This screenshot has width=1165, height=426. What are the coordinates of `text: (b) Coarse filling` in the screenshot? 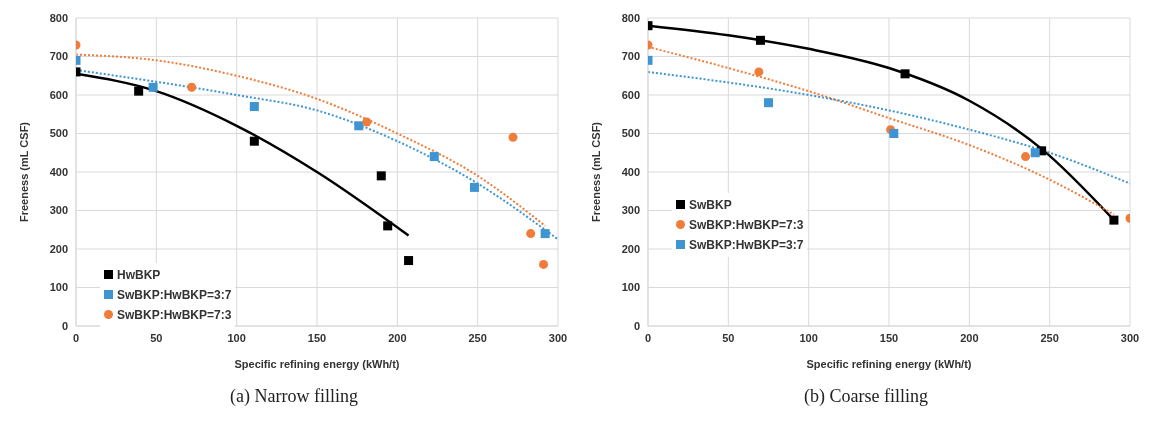 It's located at (866, 396).